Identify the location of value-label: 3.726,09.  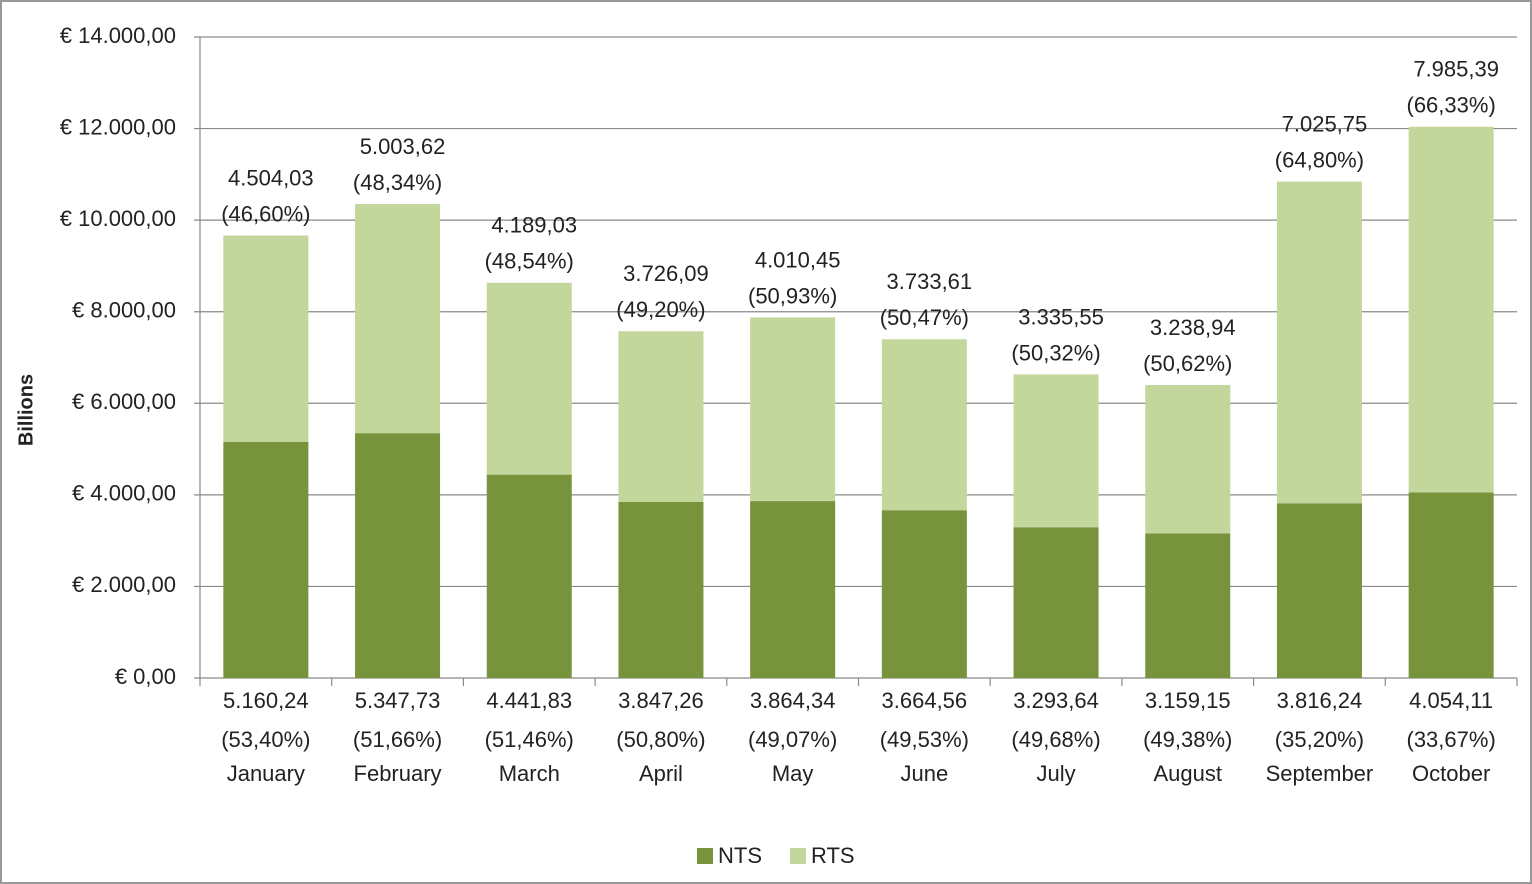
(666, 273).